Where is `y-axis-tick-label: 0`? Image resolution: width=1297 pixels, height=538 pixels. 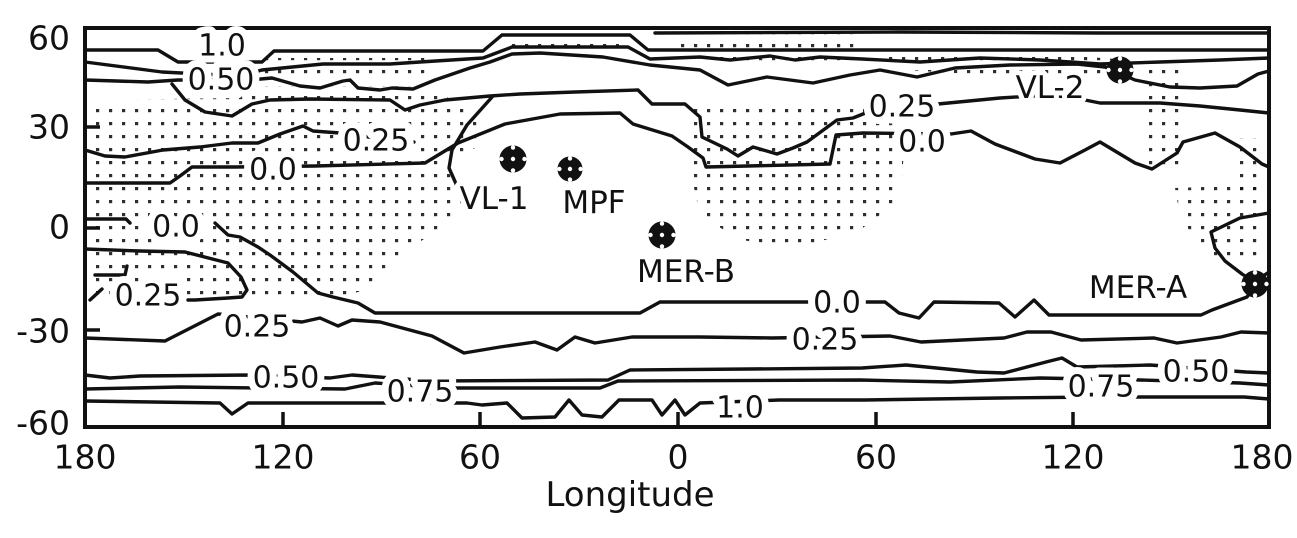
y-axis-tick-label: 0 is located at coordinates (59, 227).